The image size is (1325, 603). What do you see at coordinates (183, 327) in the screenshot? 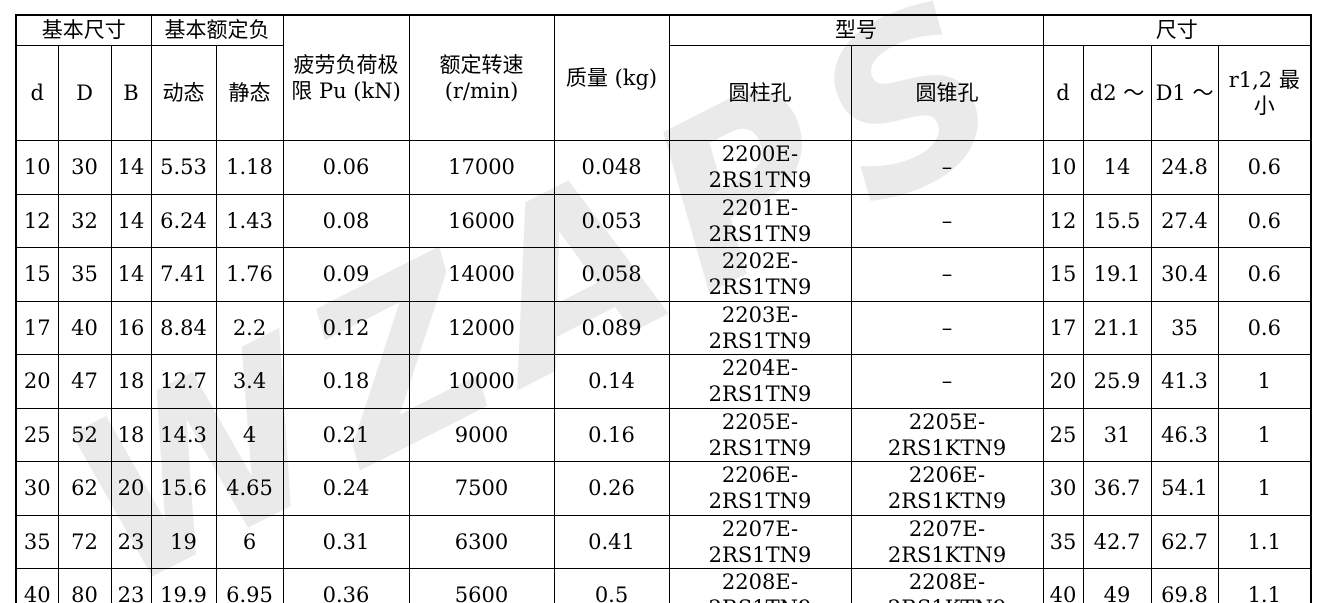
I see `table-cell: 8.84` at bounding box center [183, 327].